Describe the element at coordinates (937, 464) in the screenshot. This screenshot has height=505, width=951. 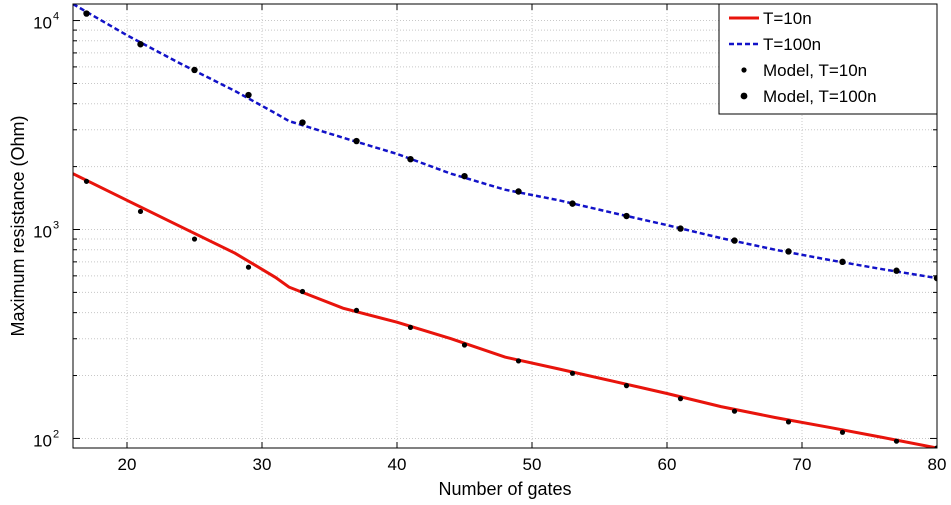
I see `x-tick-label: 80` at that location.